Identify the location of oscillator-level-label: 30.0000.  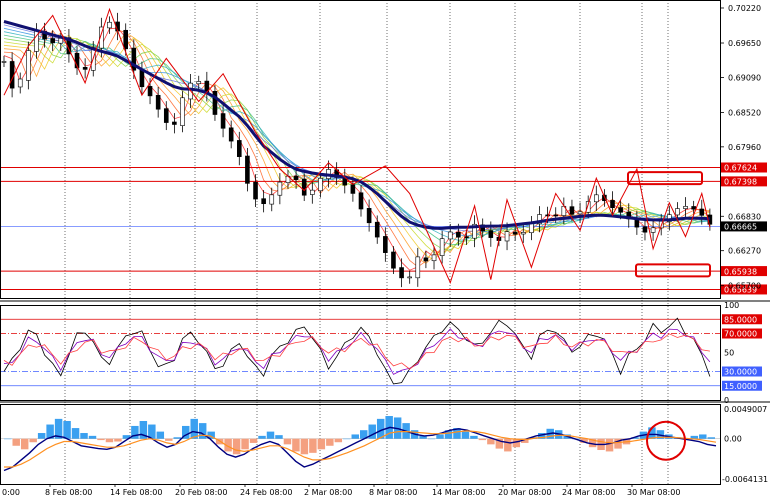
(740, 372).